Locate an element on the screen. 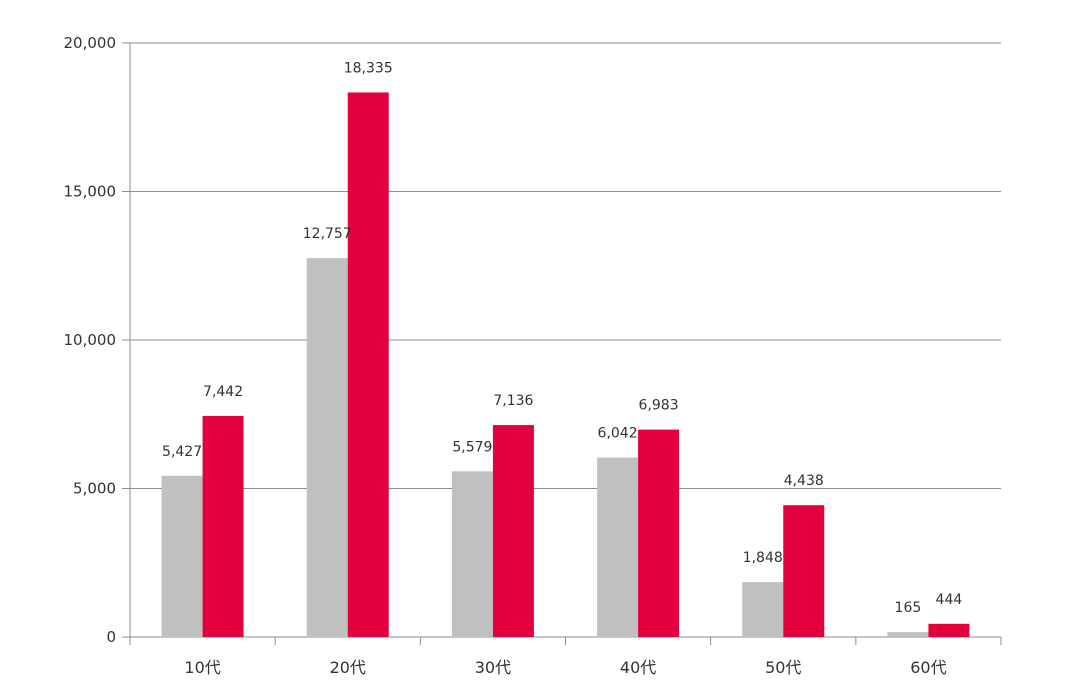  data-label: 18,335 is located at coordinates (368, 68).